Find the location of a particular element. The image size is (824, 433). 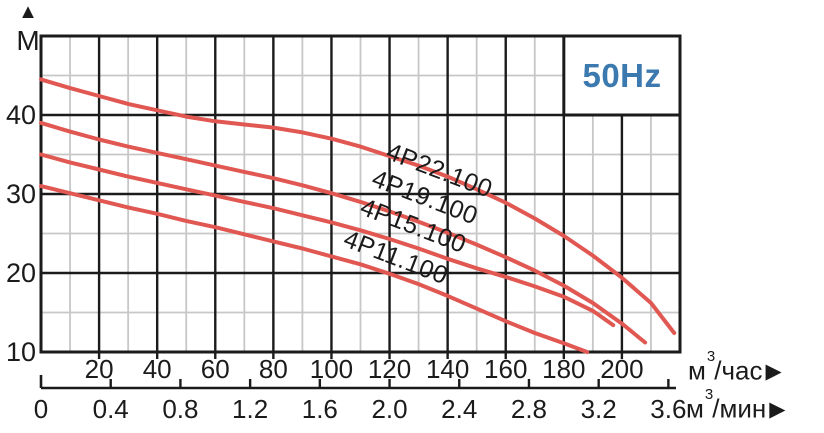

min-unit-suffix: /мин is located at coordinates (739, 408).